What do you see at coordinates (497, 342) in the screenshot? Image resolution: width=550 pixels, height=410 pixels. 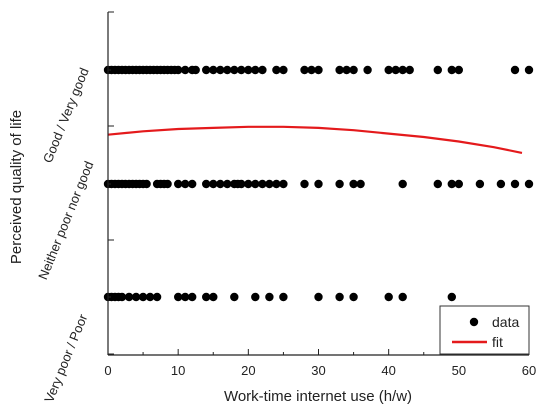 I see `legend-label-fit: fit` at bounding box center [497, 342].